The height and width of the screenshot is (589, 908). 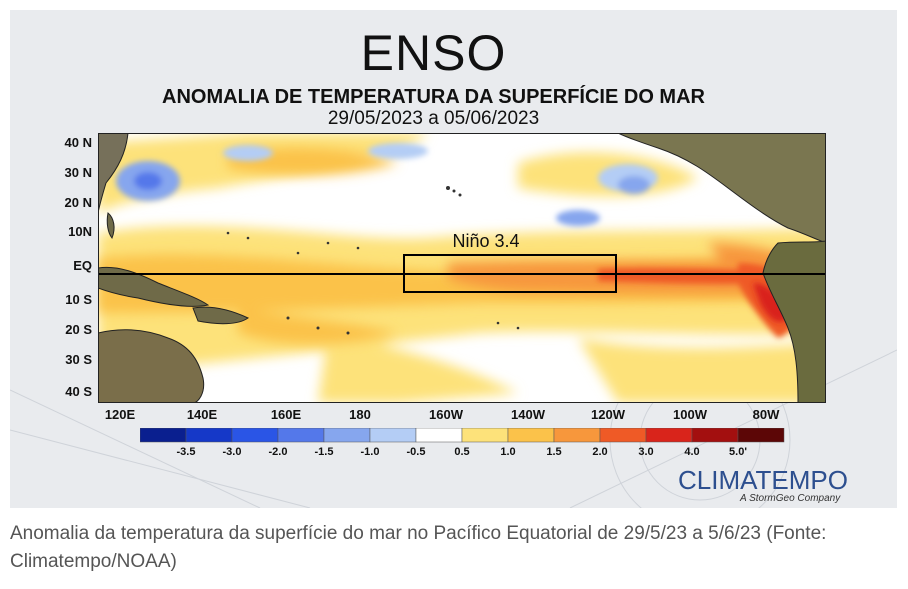 I want to click on color-scale-label: 0.5, so click(x=462, y=452).